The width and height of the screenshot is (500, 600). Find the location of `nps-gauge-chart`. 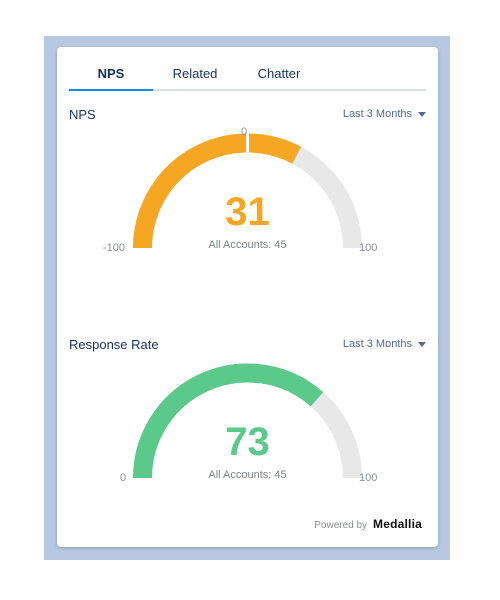

nps-gauge-chart is located at coordinates (247, 190).